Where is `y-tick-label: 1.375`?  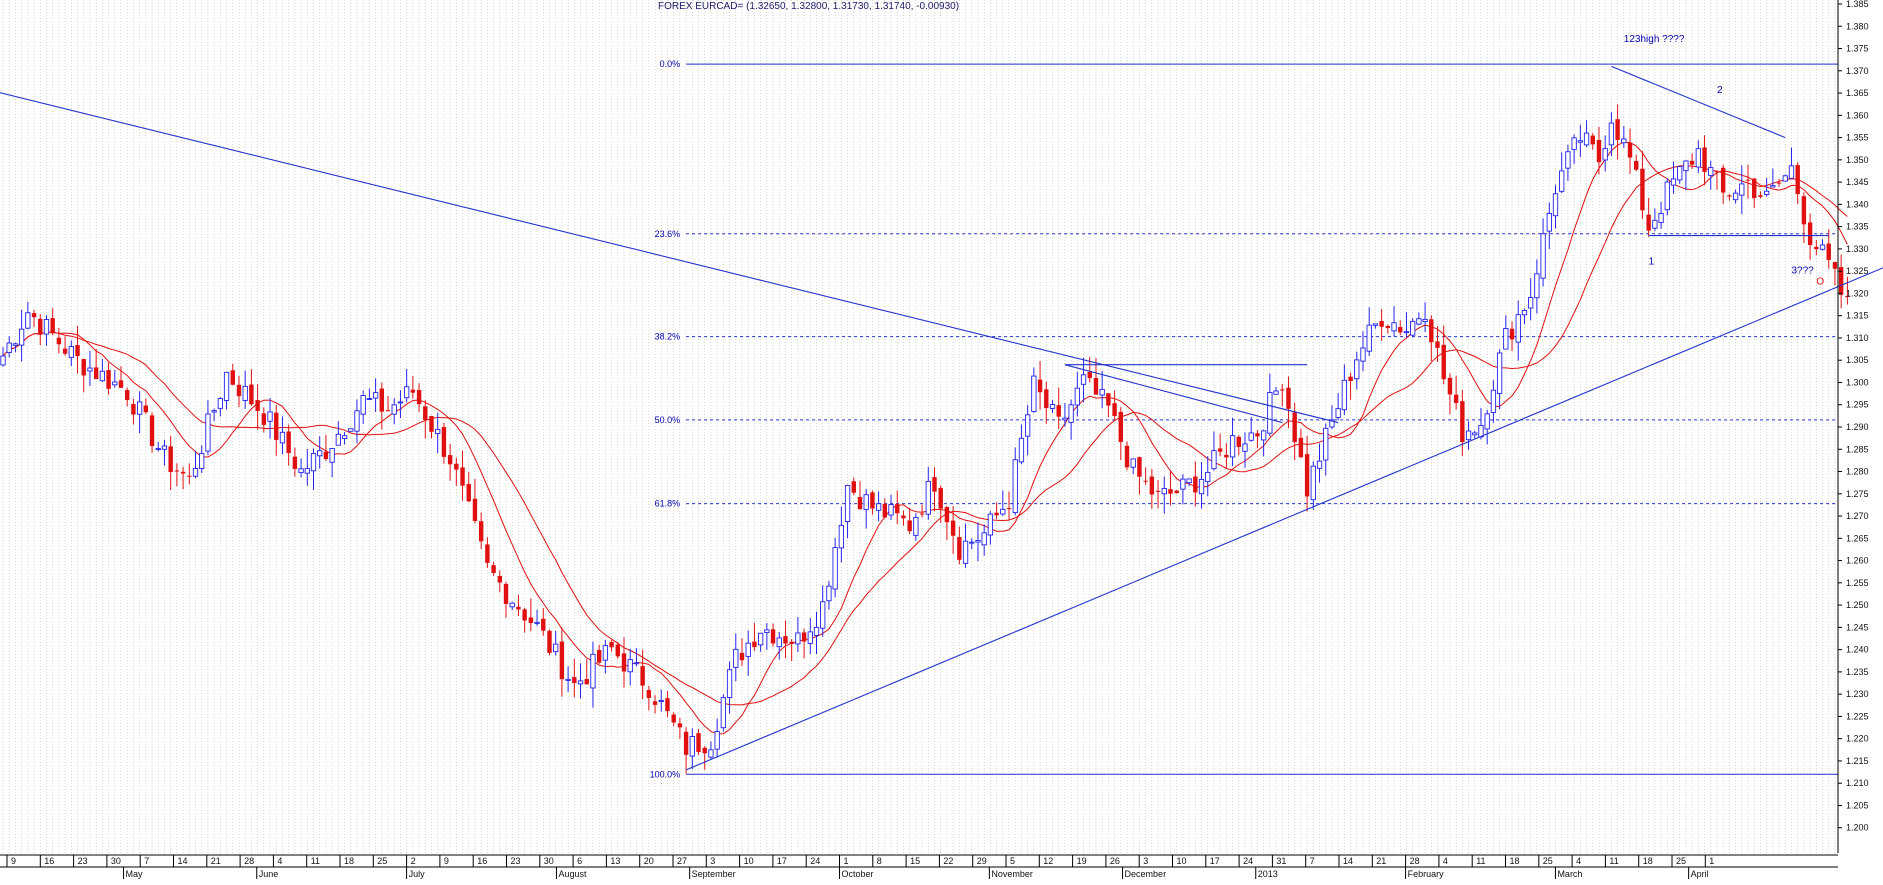
y-tick-label: 1.375 is located at coordinates (1857, 49).